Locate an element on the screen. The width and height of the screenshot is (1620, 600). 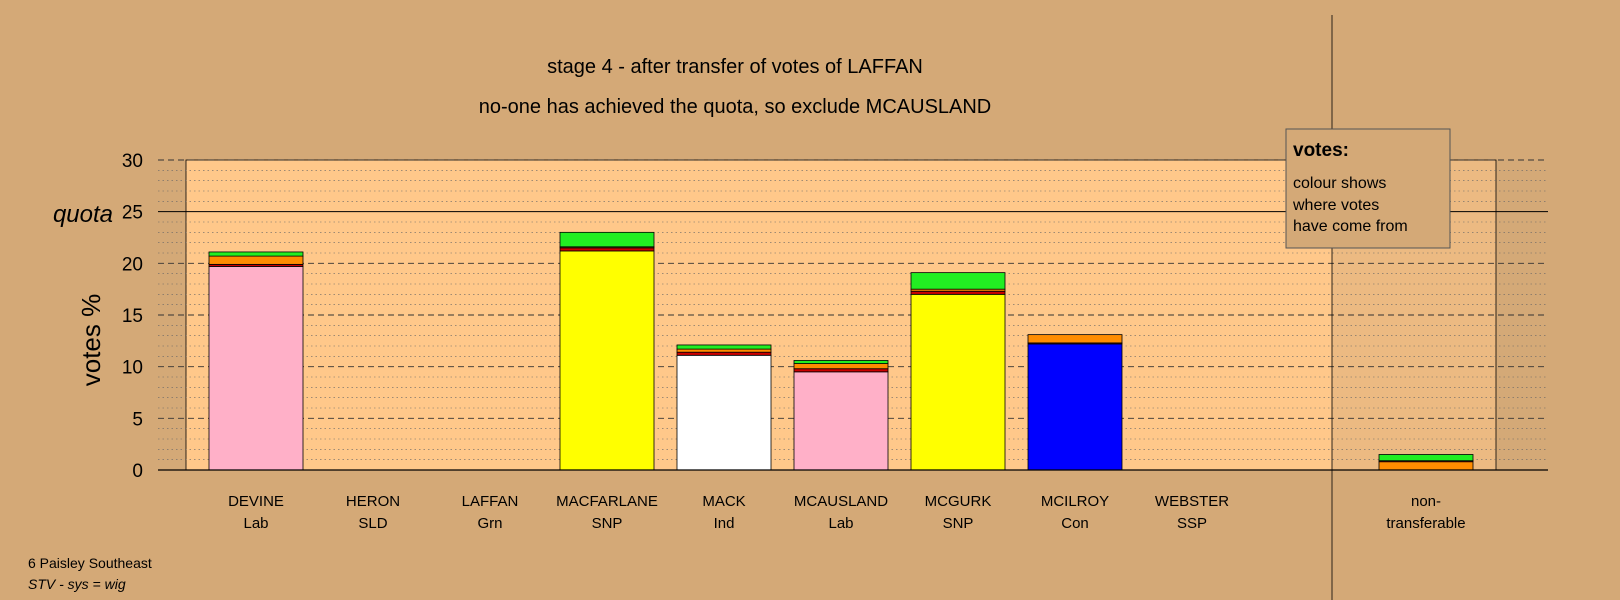
bar-segment-mcausland-grn is located at coordinates (841, 362).